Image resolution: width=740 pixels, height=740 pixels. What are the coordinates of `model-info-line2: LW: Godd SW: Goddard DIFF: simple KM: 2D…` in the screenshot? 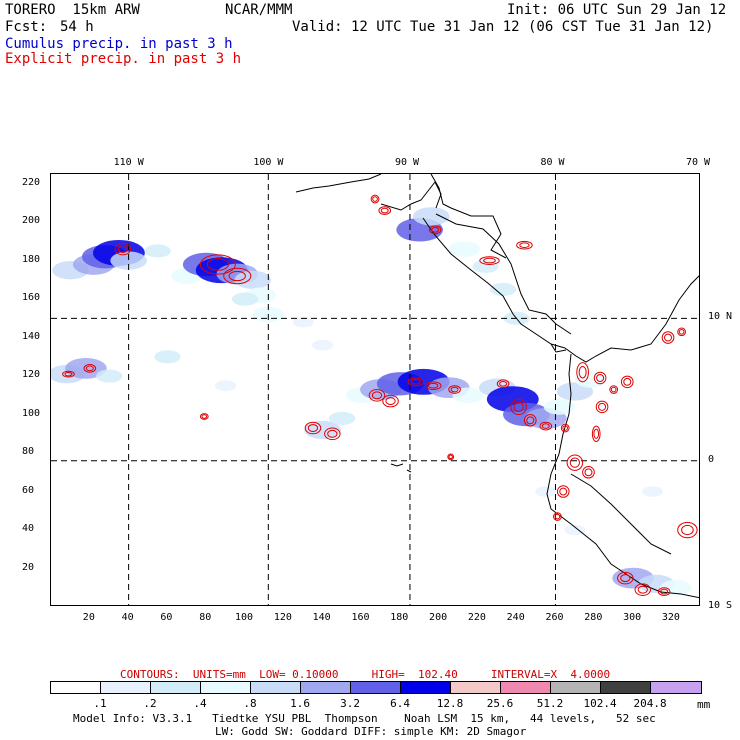 It's located at (371, 731).